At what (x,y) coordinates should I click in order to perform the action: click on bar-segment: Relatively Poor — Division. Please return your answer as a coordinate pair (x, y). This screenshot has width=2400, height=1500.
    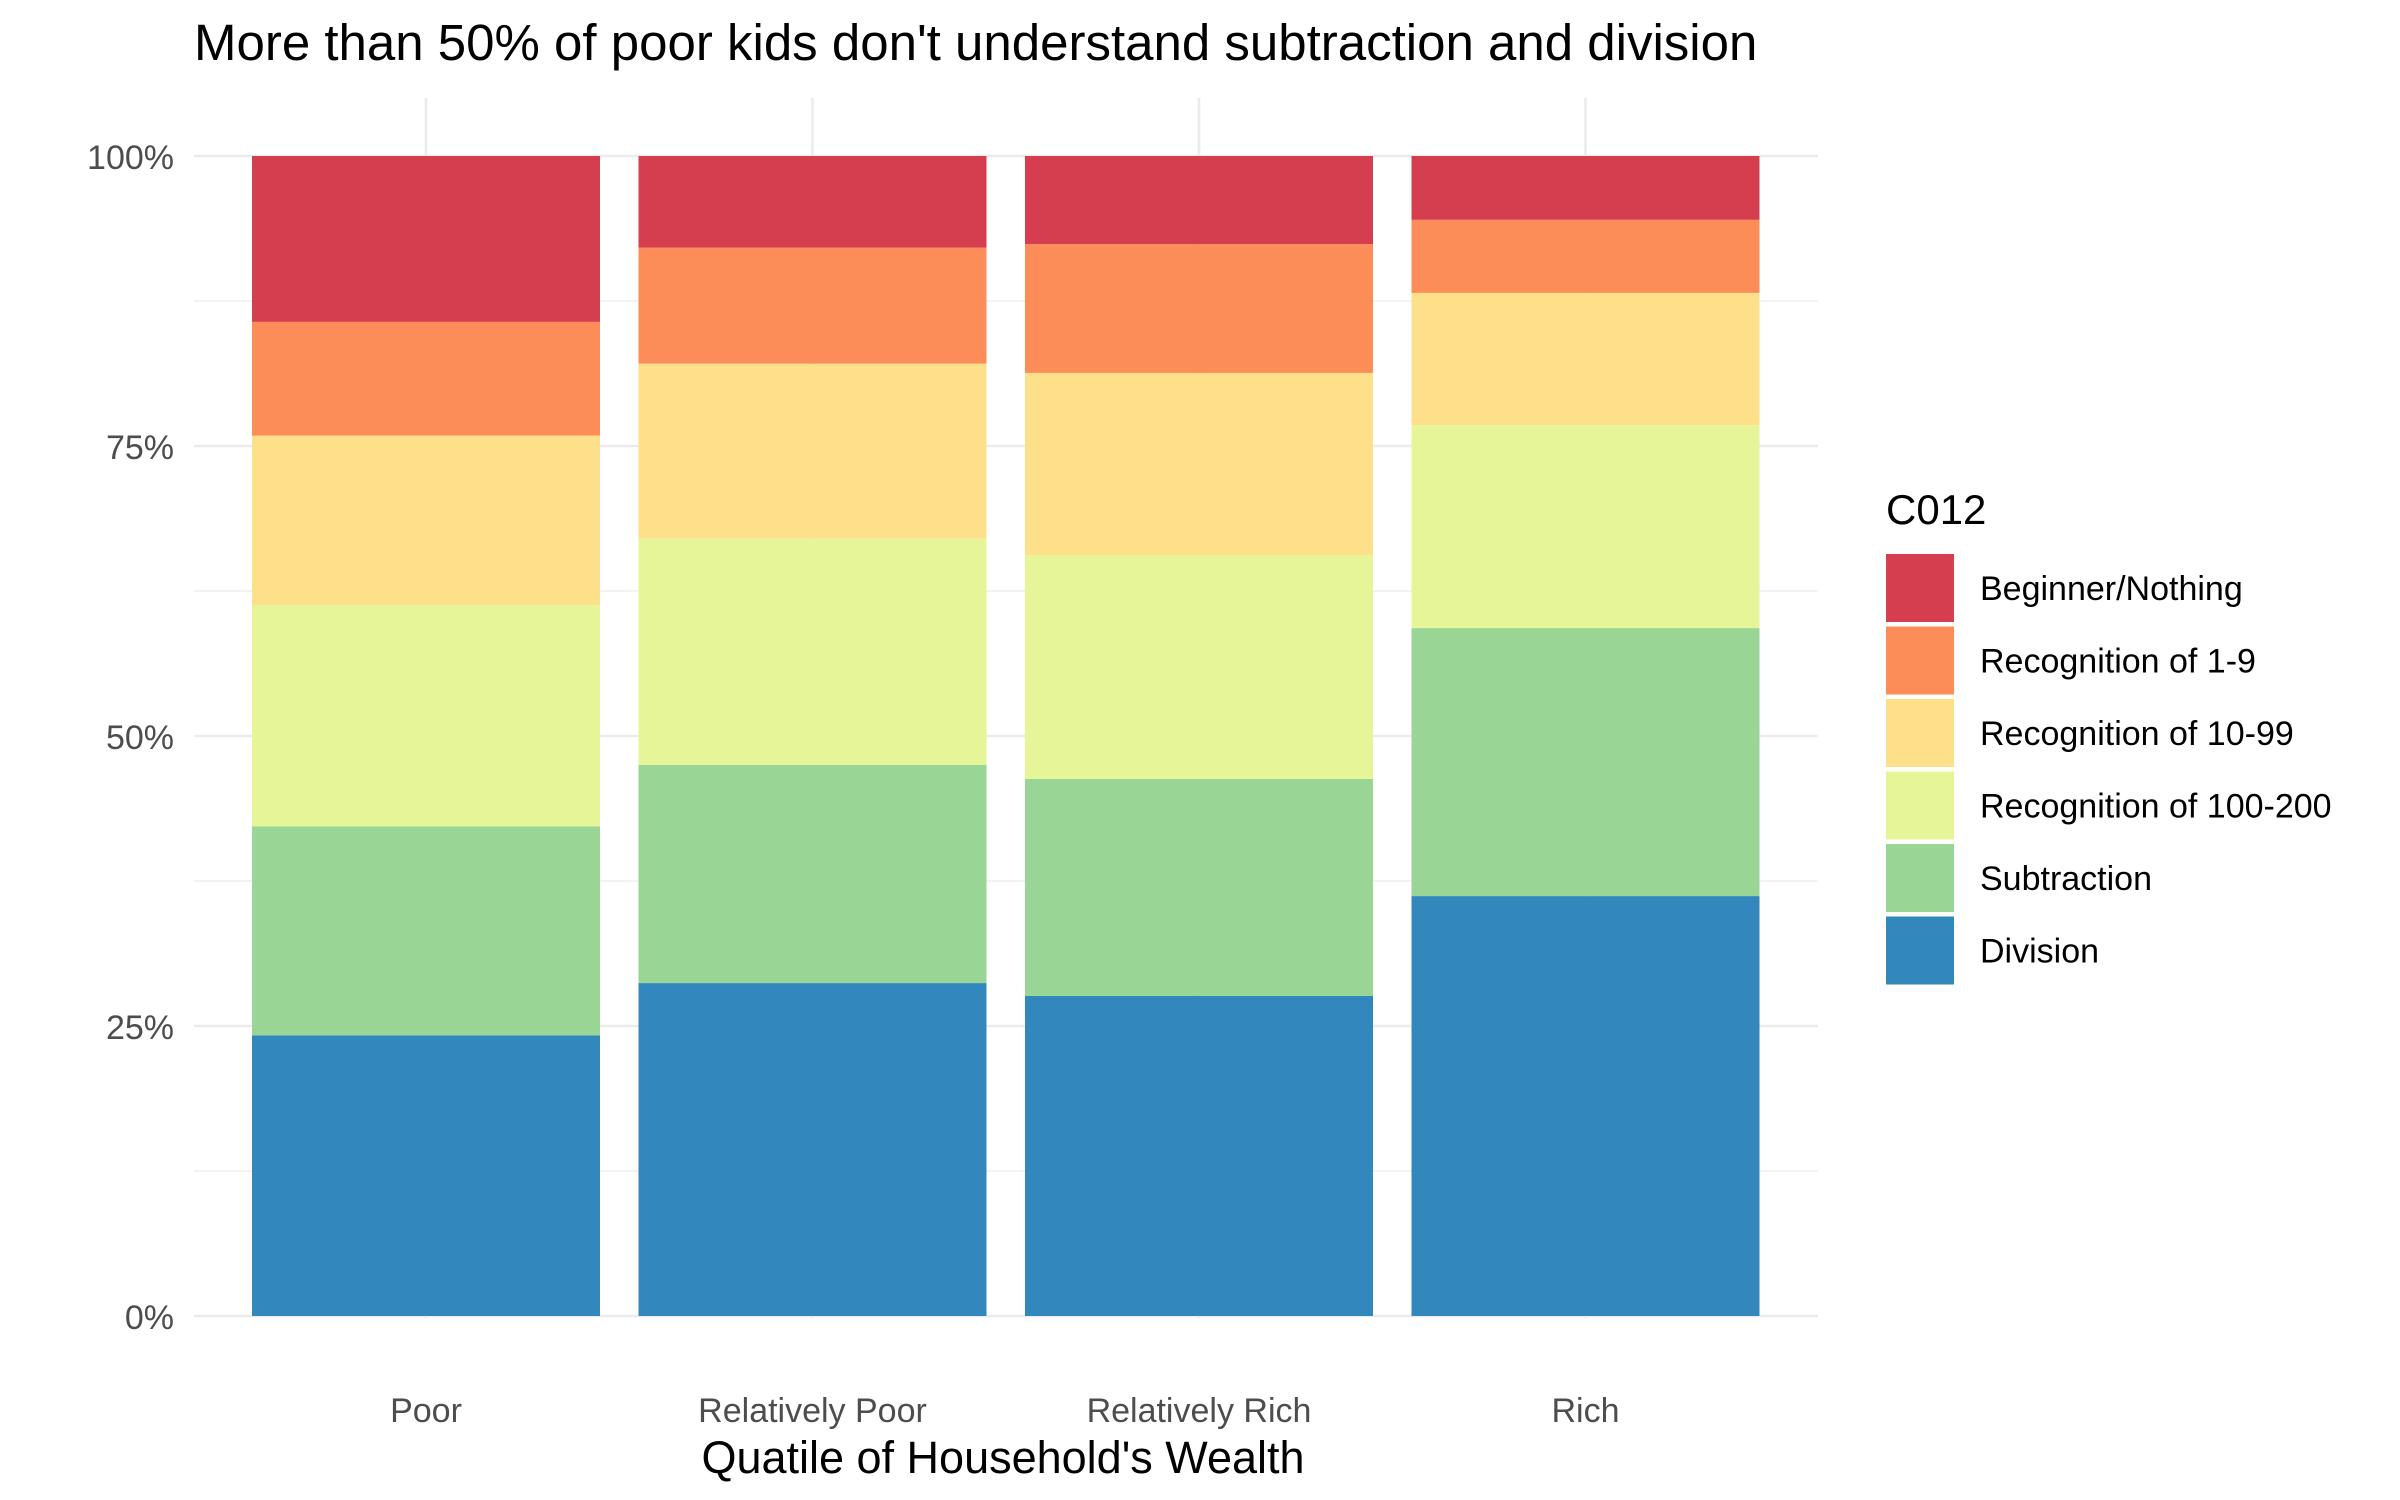
    Looking at the image, I should click on (812, 1149).